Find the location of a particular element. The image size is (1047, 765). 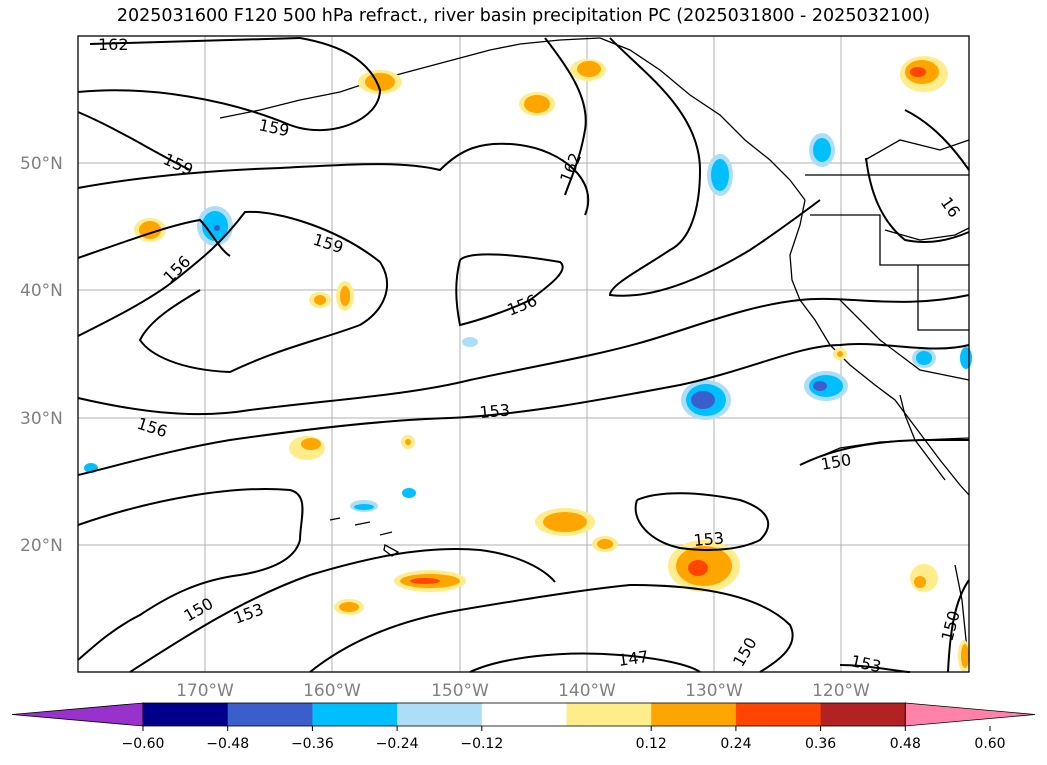

contour-162-a is located at coordinates (195, 41).